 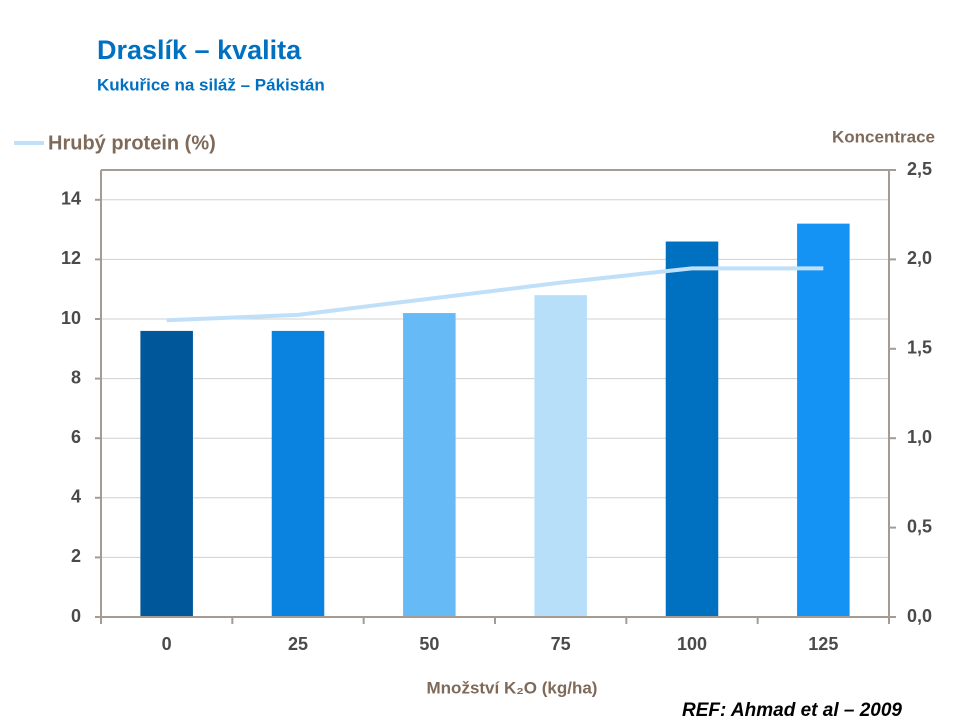 I want to click on y-tick-label: 8, so click(x=76, y=377).